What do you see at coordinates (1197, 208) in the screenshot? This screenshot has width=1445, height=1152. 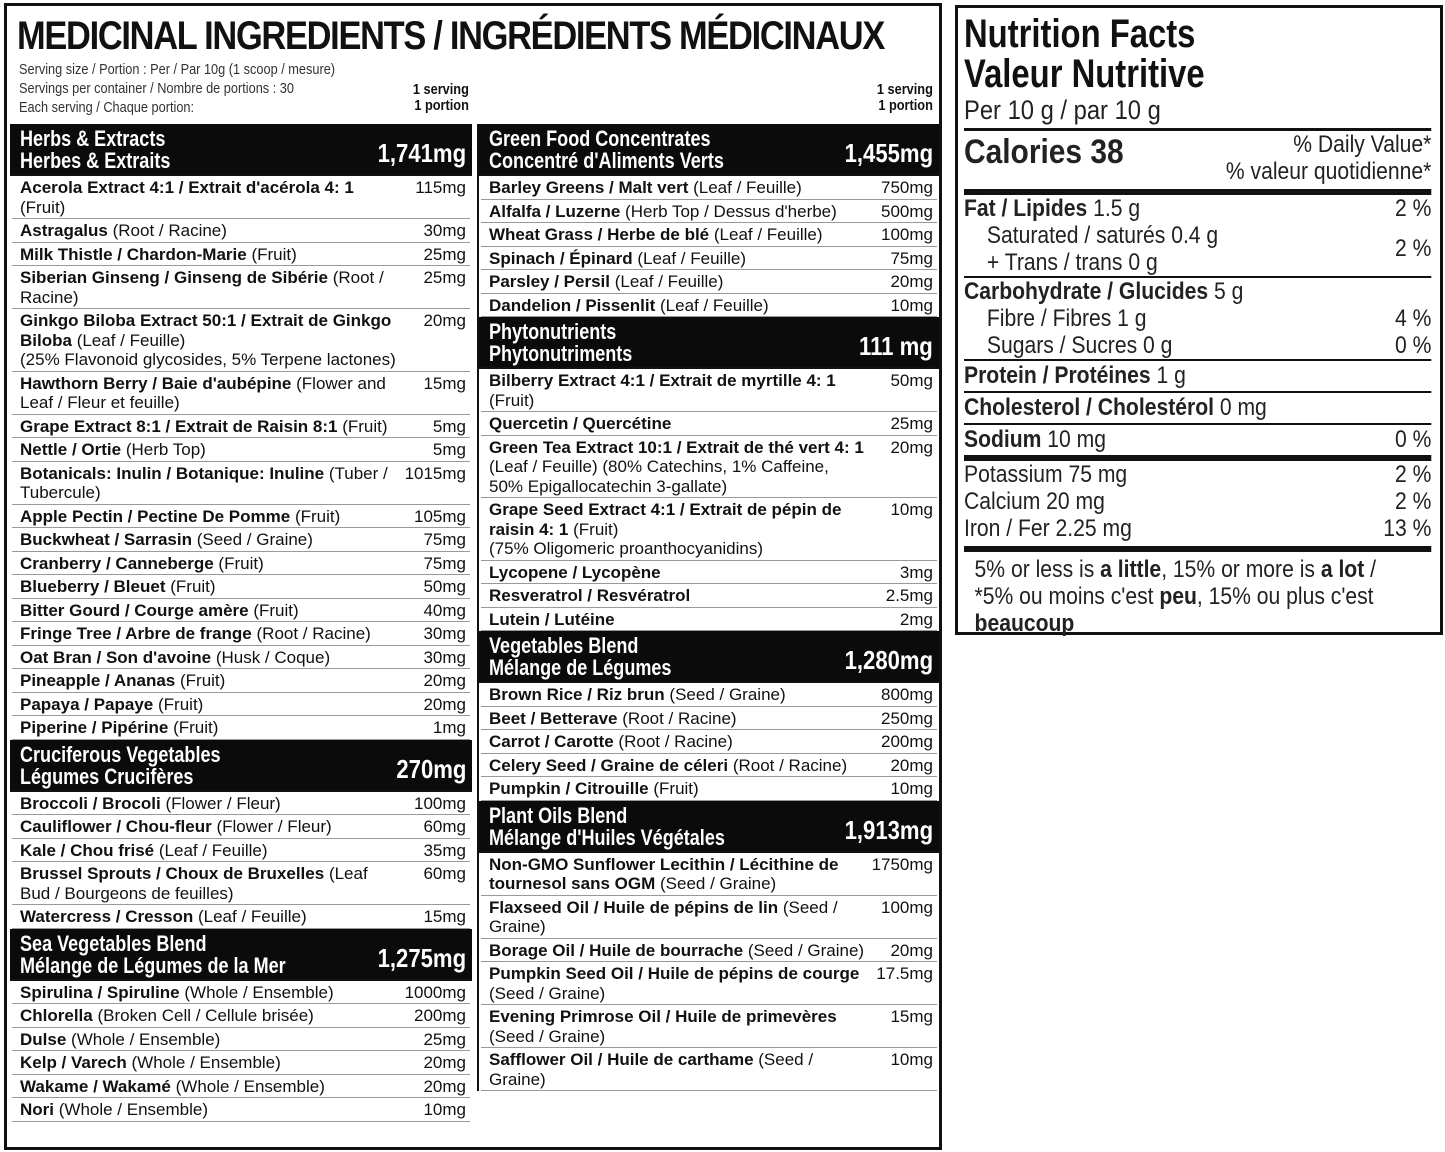 I see `fat-row: Fat / Lipides 1.5 g 2 %` at bounding box center [1197, 208].